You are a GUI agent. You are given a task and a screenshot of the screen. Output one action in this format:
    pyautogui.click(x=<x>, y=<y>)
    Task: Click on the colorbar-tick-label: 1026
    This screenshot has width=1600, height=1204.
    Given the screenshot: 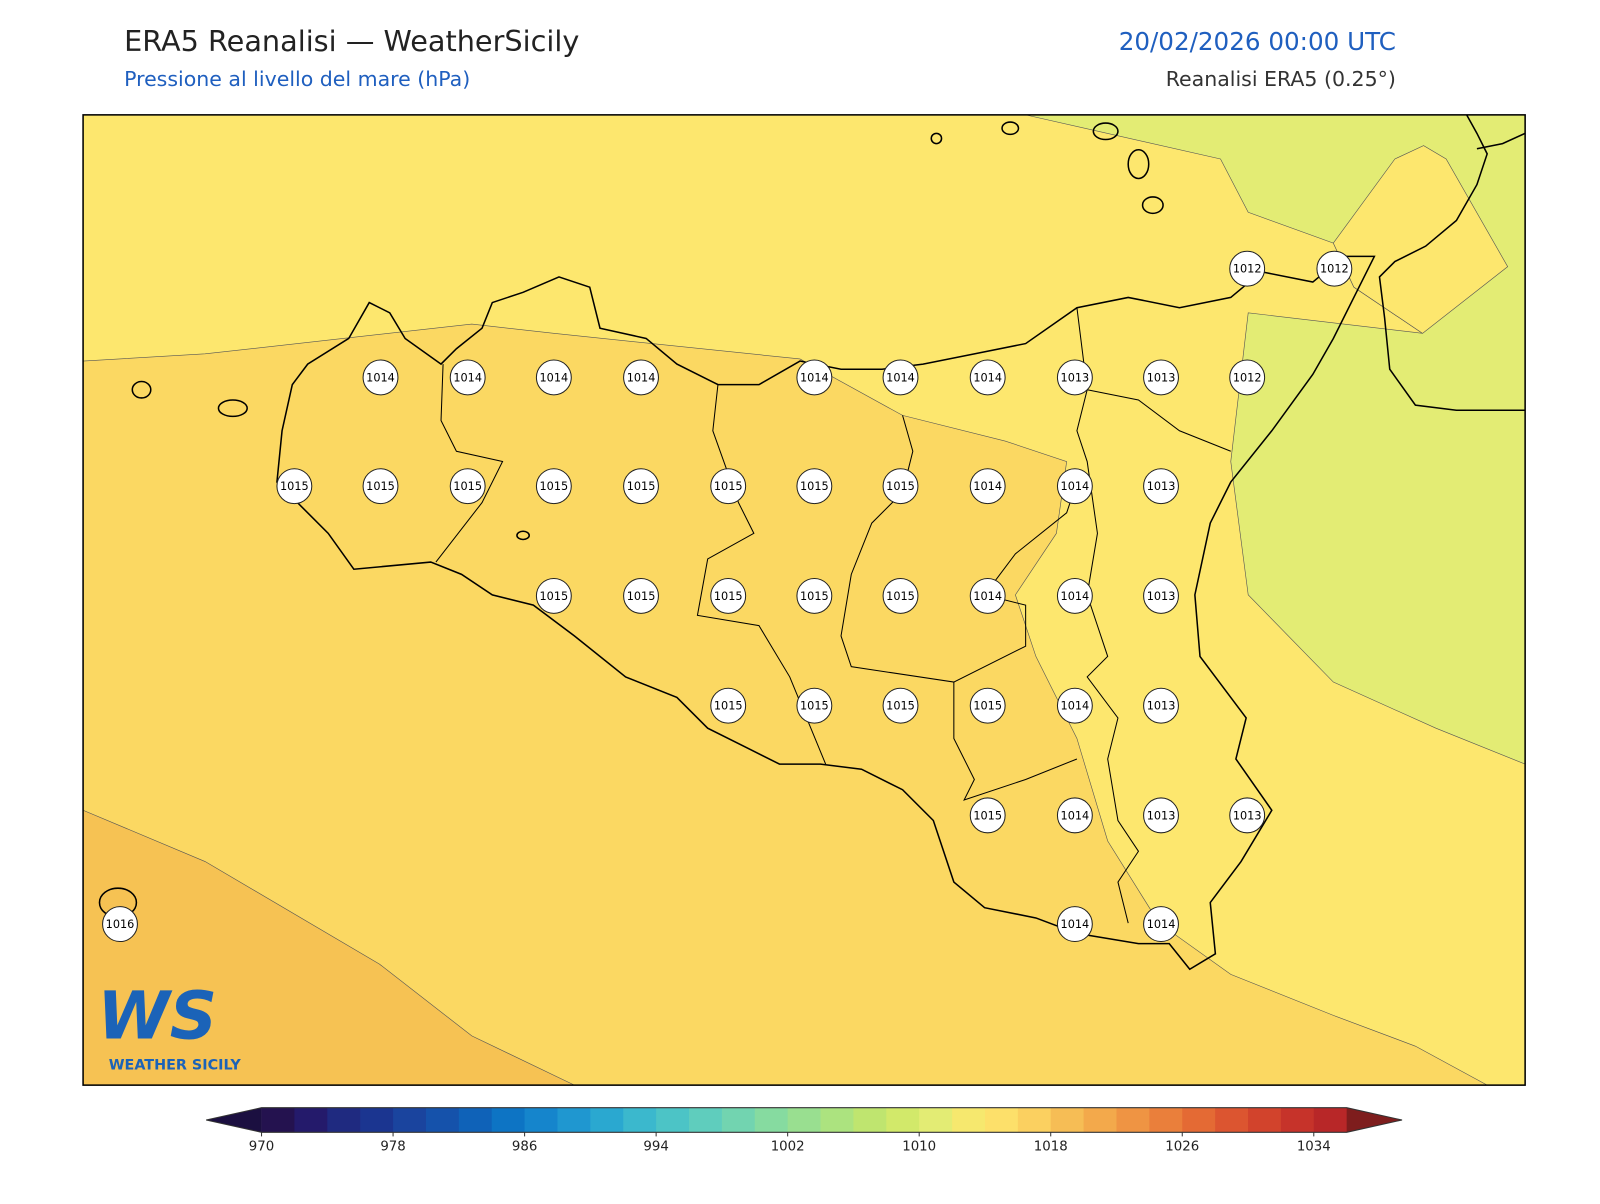 What is the action you would take?
    pyautogui.click(x=1182, y=1147)
    